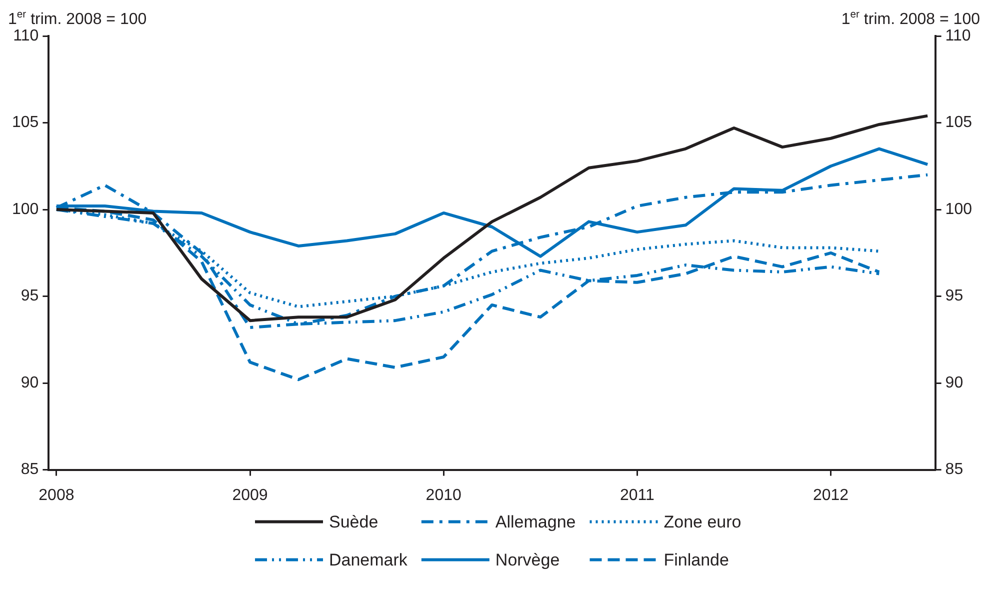 This screenshot has height=601, width=984. Describe the element at coordinates (26, 35) in the screenshot. I see `y-tick-label: 110` at that location.